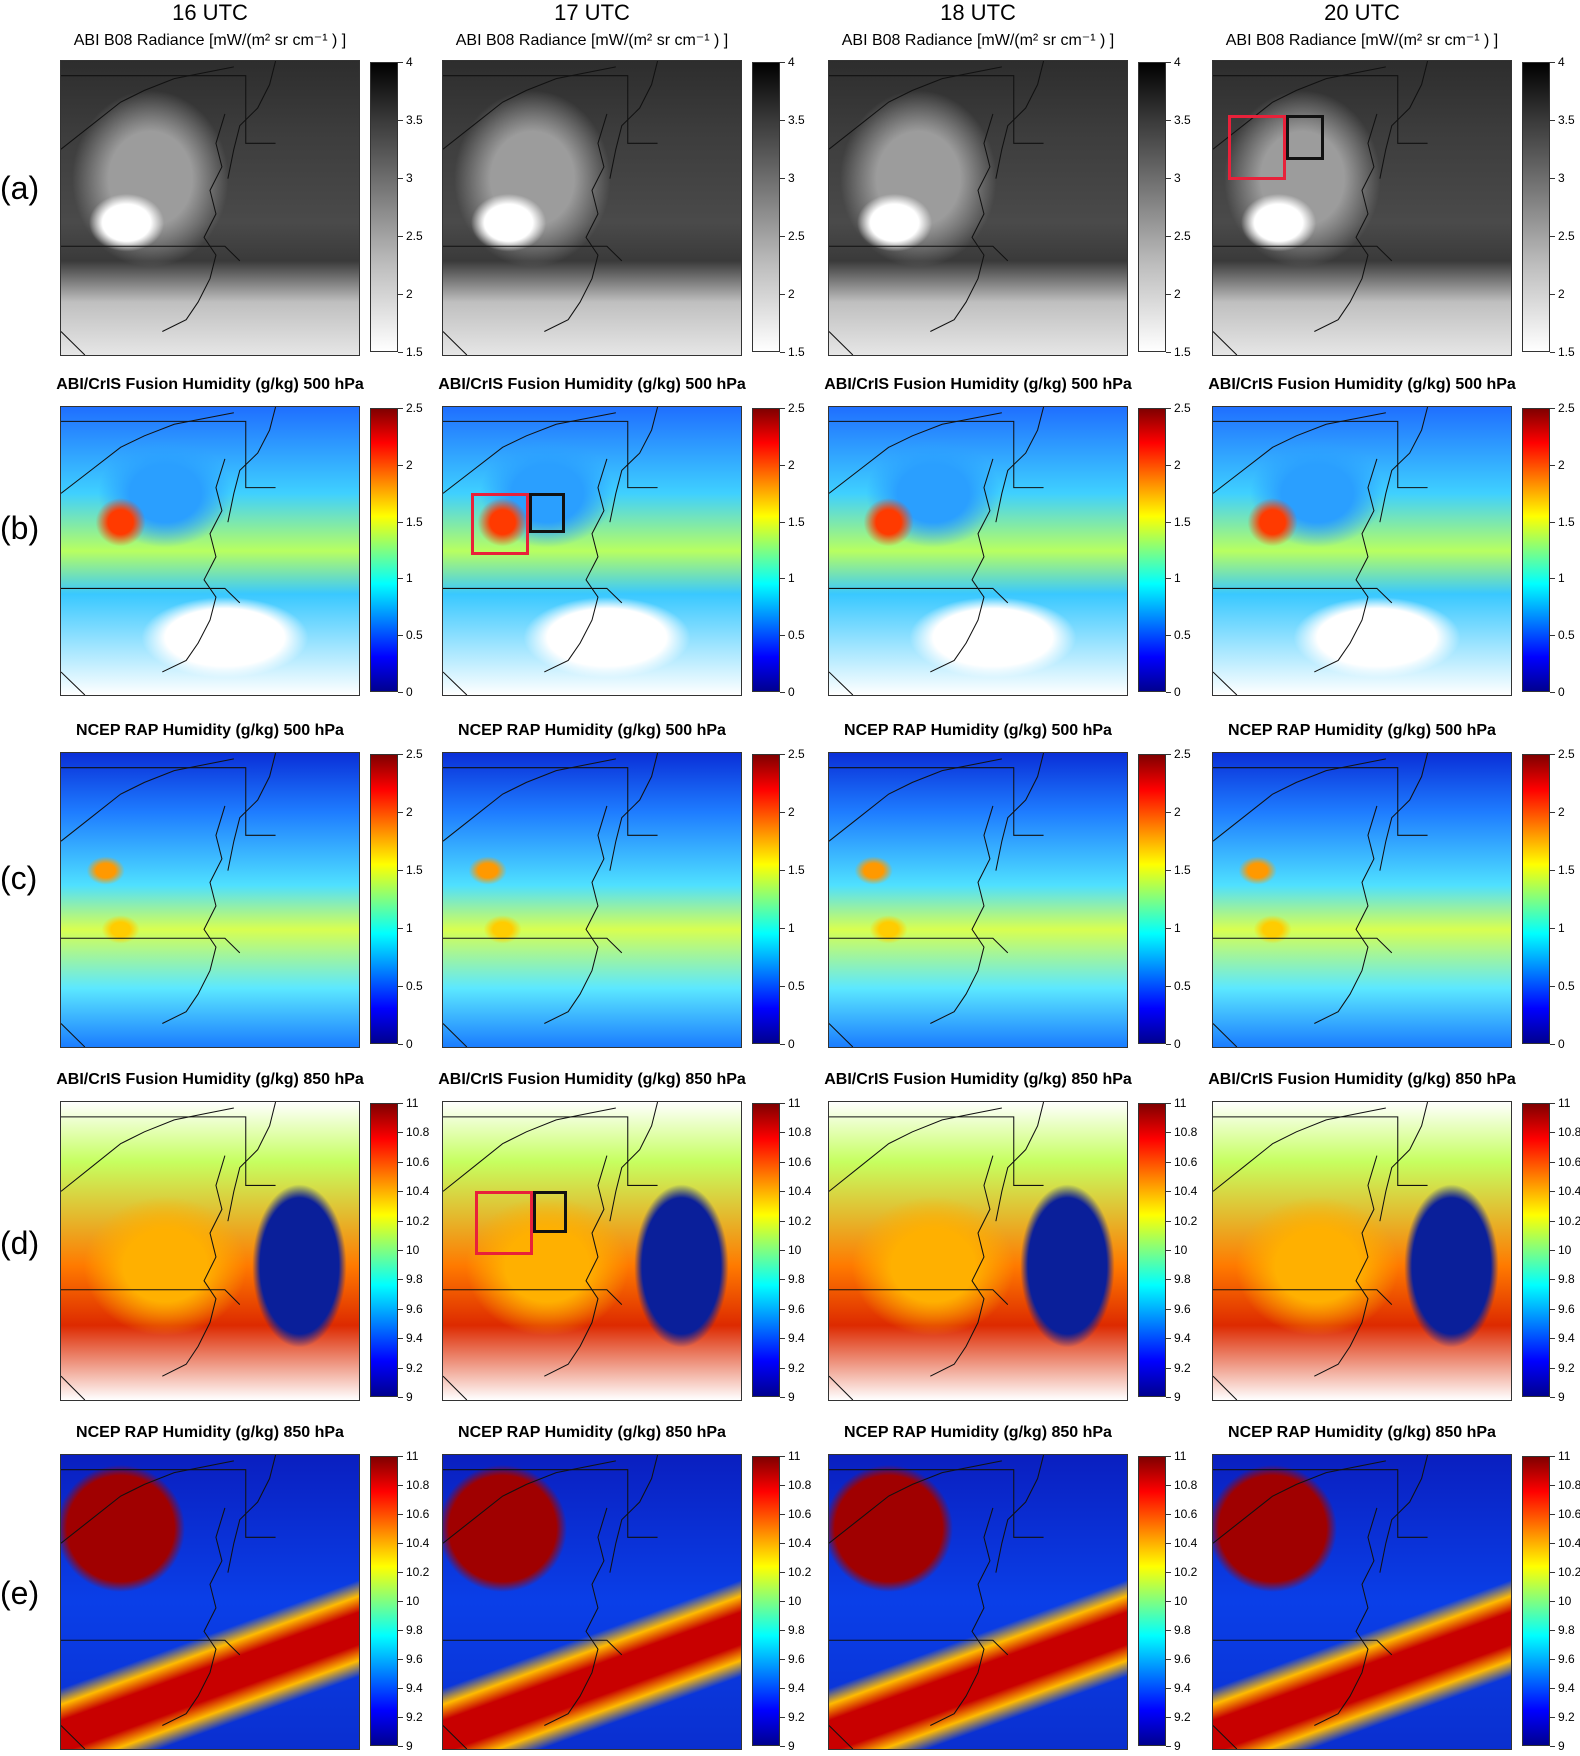  What do you see at coordinates (792, 1688) in the screenshot?
I see `colorbar-tick-label: 9.4` at bounding box center [792, 1688].